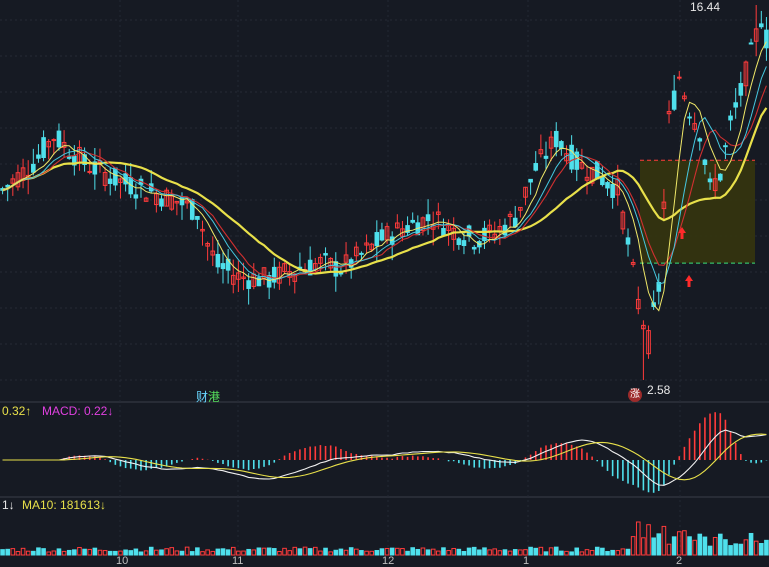 The height and width of the screenshot is (567, 769). What do you see at coordinates (64, 505) in the screenshot?
I see `volume-ma10-legend: MA10: 181613↓` at bounding box center [64, 505].